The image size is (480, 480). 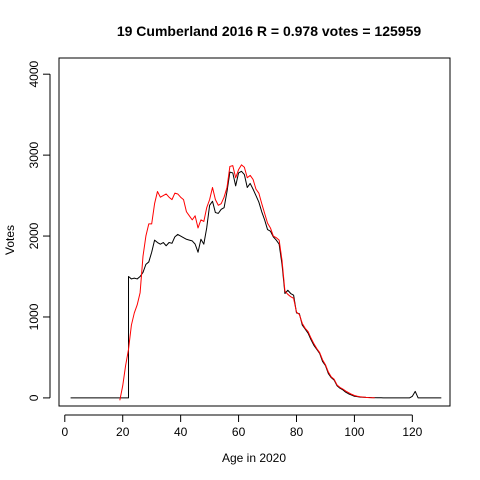 What do you see at coordinates (254, 458) in the screenshot?
I see `x-axis-label: Age in 2020` at bounding box center [254, 458].